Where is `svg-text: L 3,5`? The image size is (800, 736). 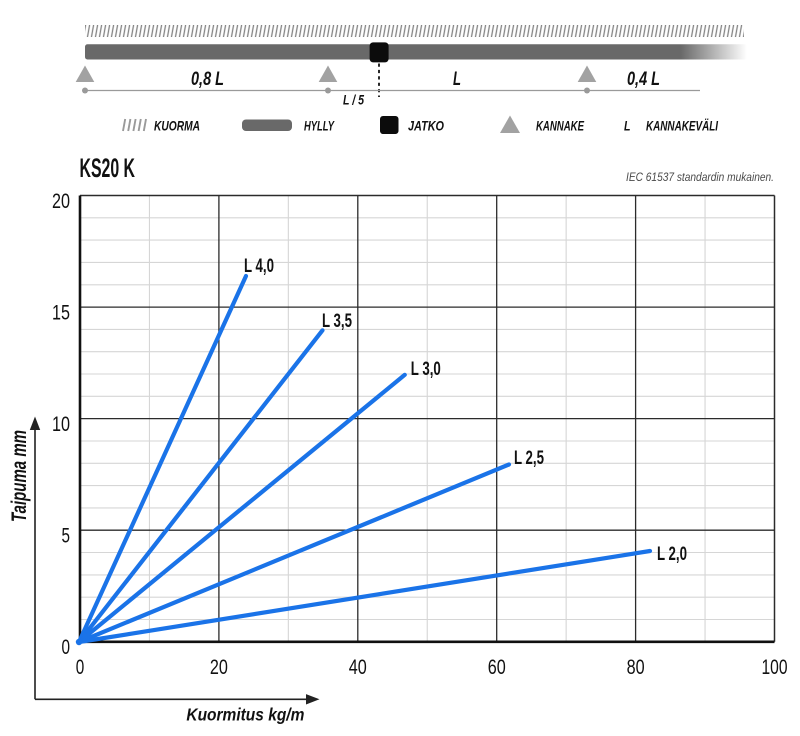
svg-text: L 3,5 is located at coordinates (337, 321).